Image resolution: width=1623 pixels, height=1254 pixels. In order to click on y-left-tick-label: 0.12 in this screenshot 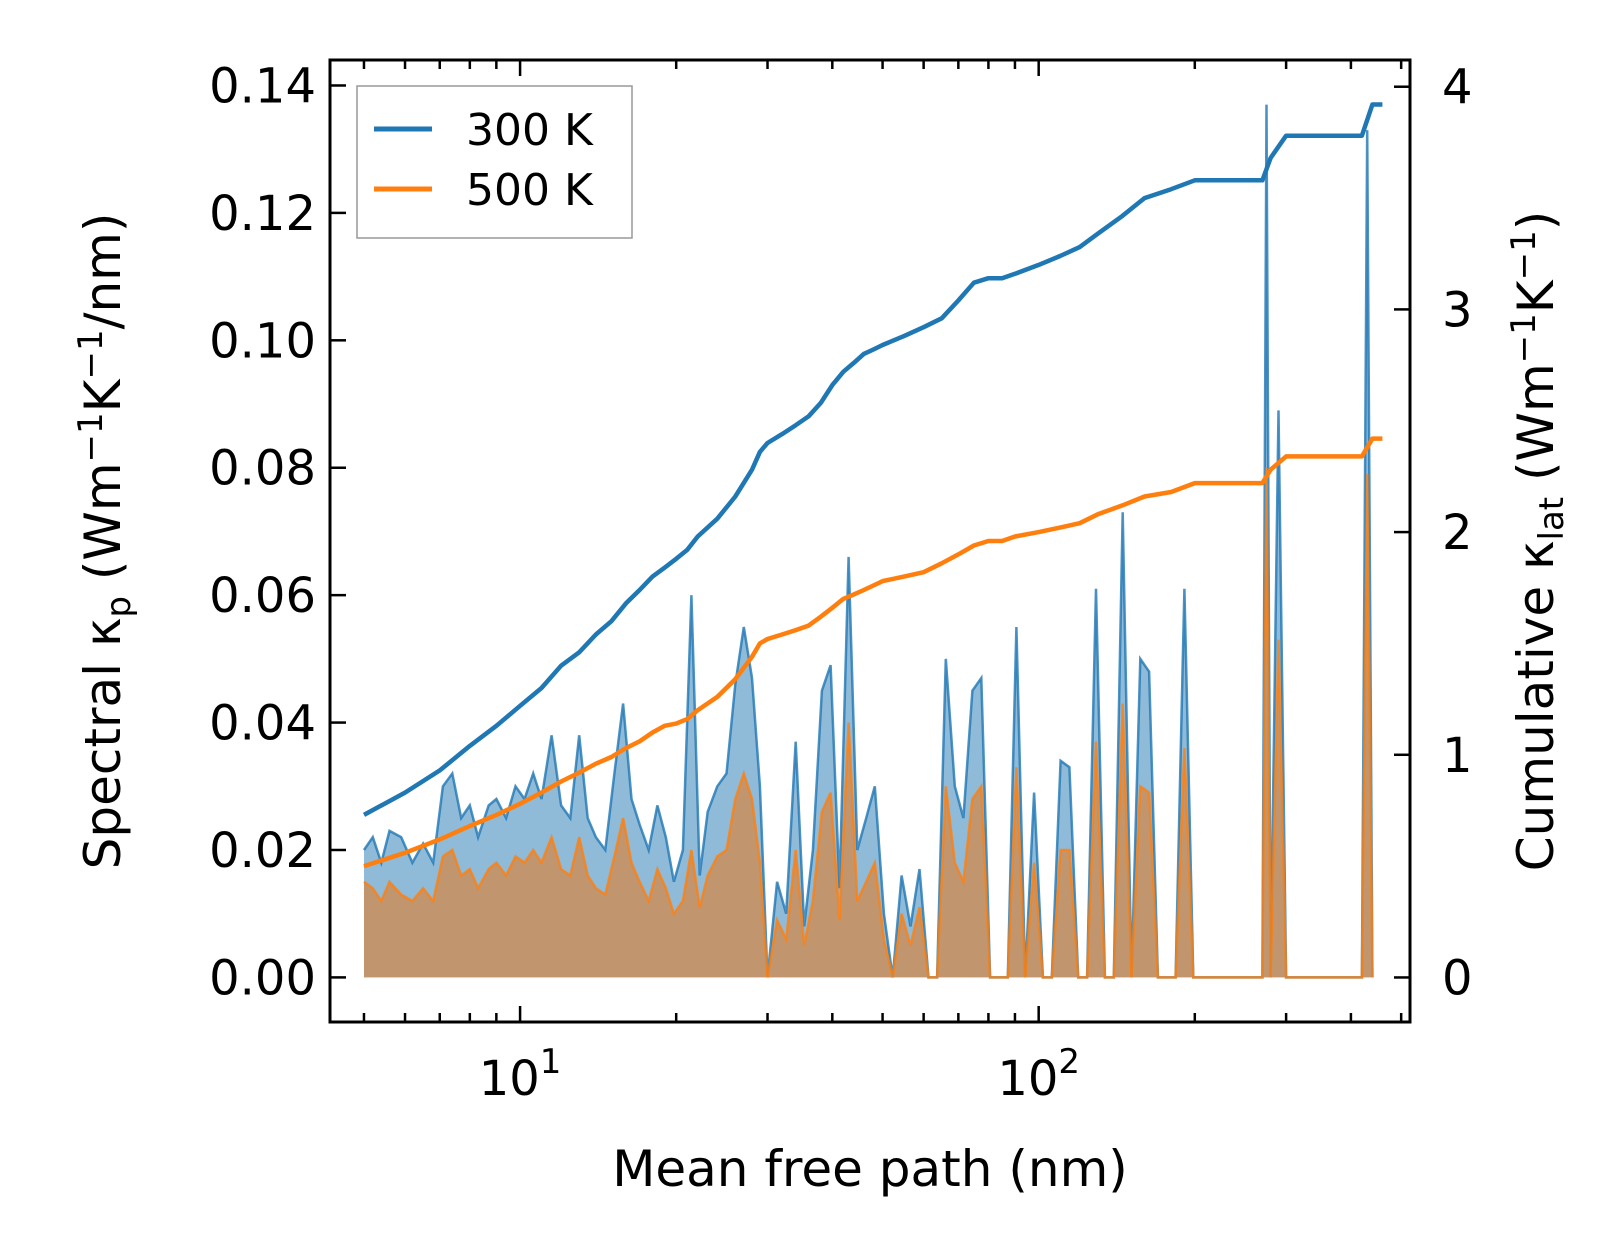, I will do `click(262, 214)`.